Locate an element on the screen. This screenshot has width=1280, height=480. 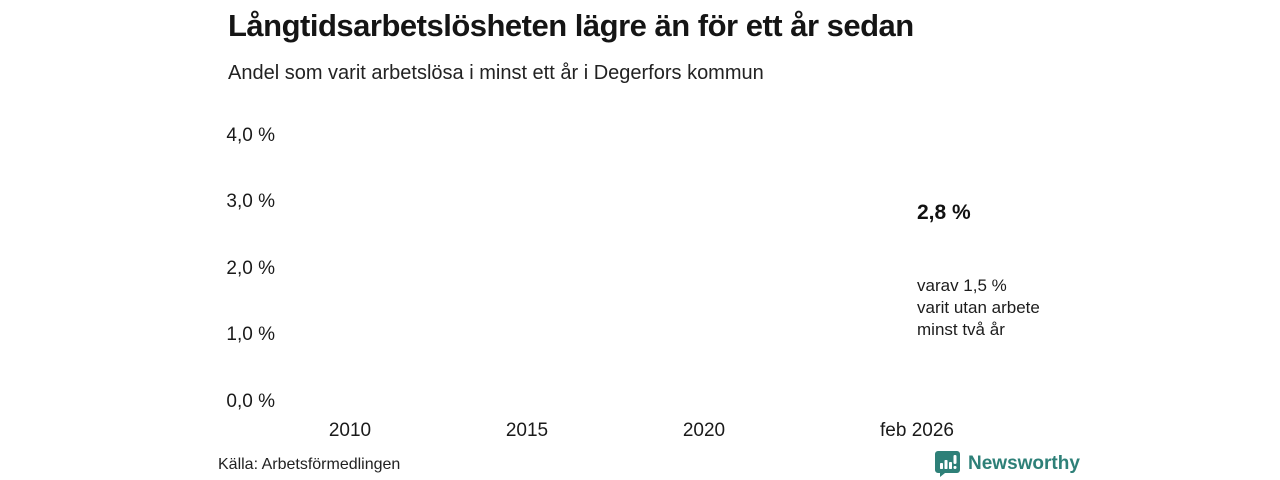
newsworthy-wordmark: Newsworthy is located at coordinates (1024, 463).